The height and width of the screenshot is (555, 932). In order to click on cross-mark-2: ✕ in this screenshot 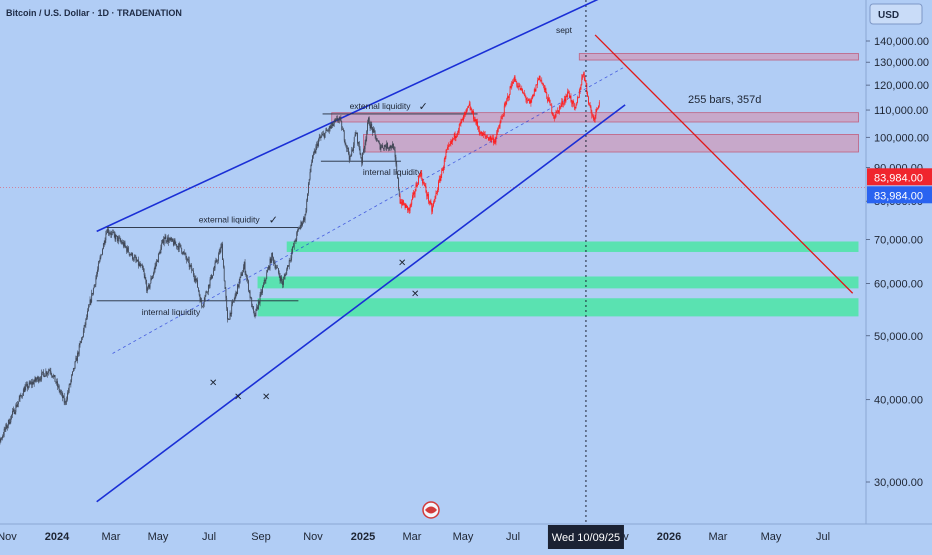, I will do `click(238, 397)`.